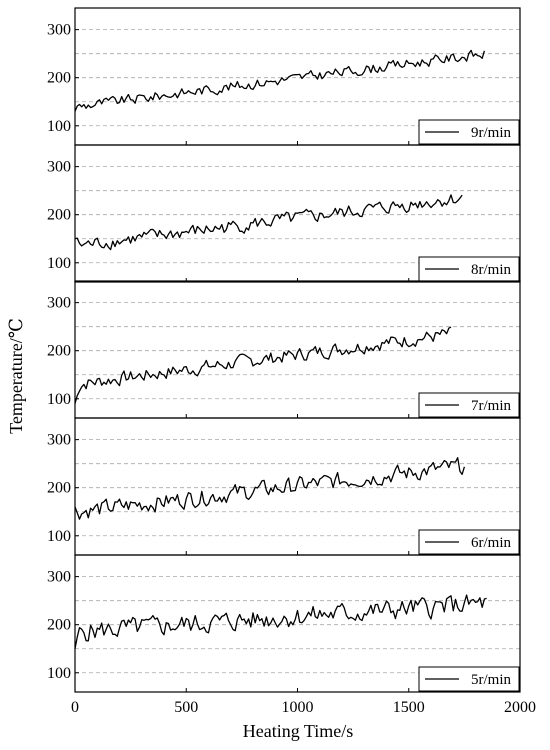 Image resolution: width=550 pixels, height=750 pixels. Describe the element at coordinates (491, 406) in the screenshot. I see `legend-label: 7r/min` at that location.